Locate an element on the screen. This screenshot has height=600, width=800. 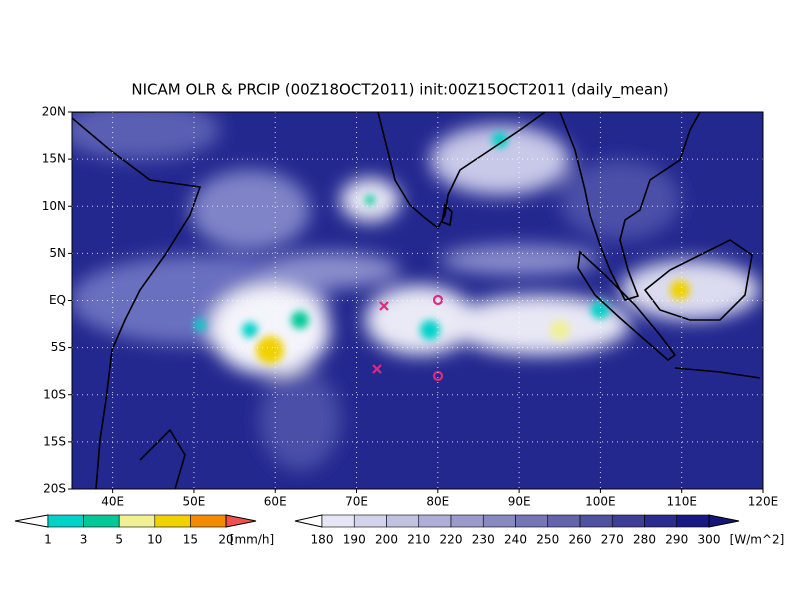
lat-label: 5S is located at coordinates (58, 347).